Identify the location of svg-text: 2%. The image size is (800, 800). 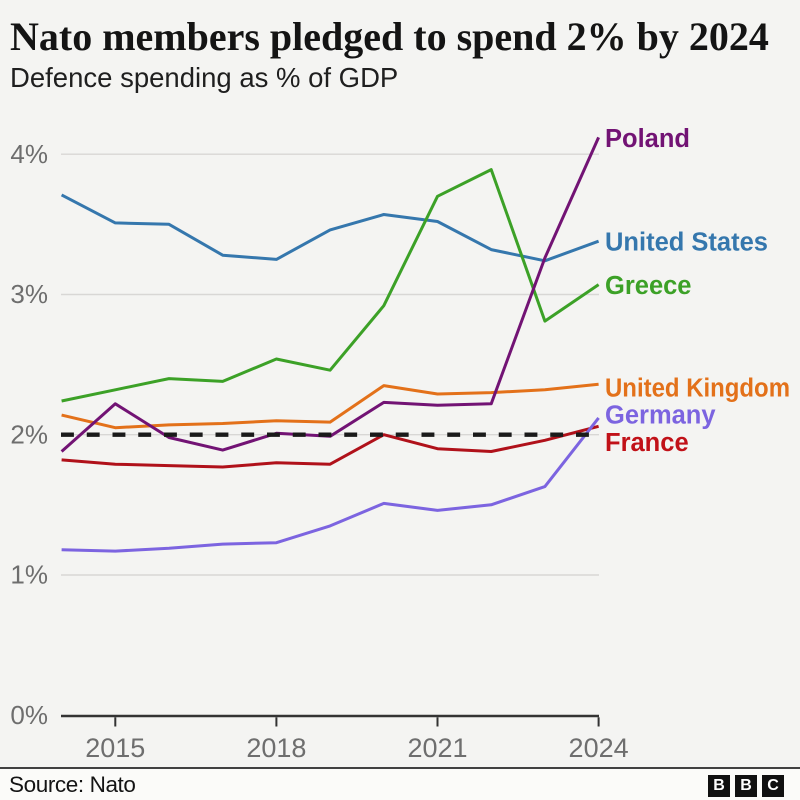
(29, 435).